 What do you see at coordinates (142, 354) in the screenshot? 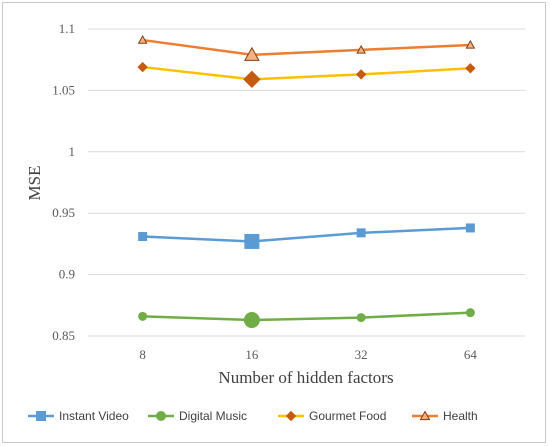
I see `x-tick-label: 8` at bounding box center [142, 354].